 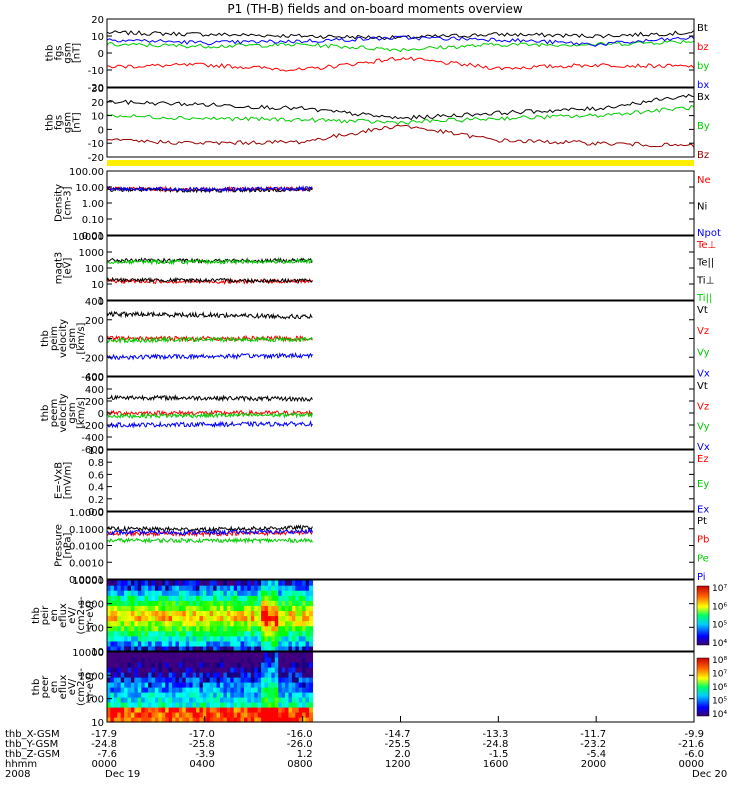 What do you see at coordinates (400, 615) in the screenshot?
I see `panel-frame` at bounding box center [400, 615].